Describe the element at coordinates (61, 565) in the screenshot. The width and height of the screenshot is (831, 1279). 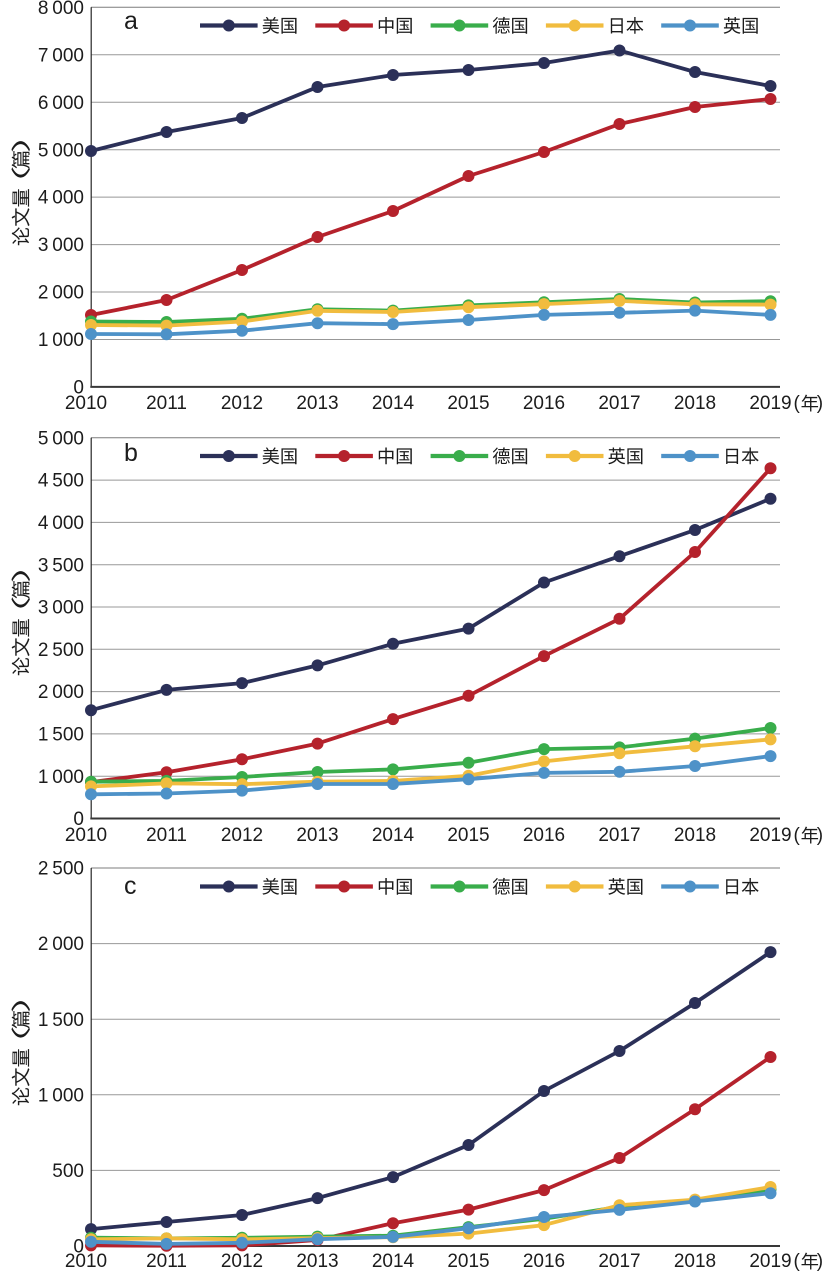
I see `svg-text: 3 500` at that location.